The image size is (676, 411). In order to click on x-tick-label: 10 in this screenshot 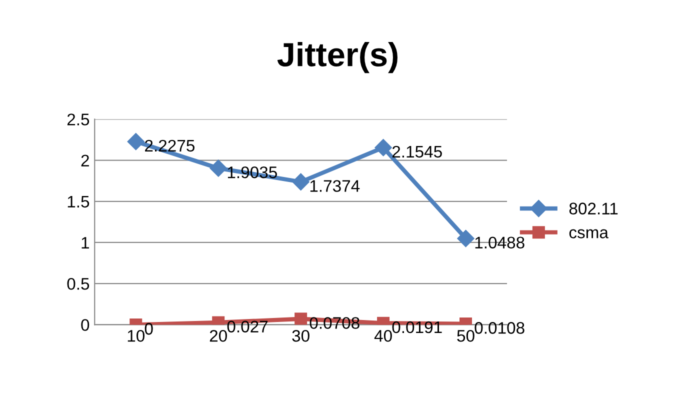, I will do `click(136, 336)`.